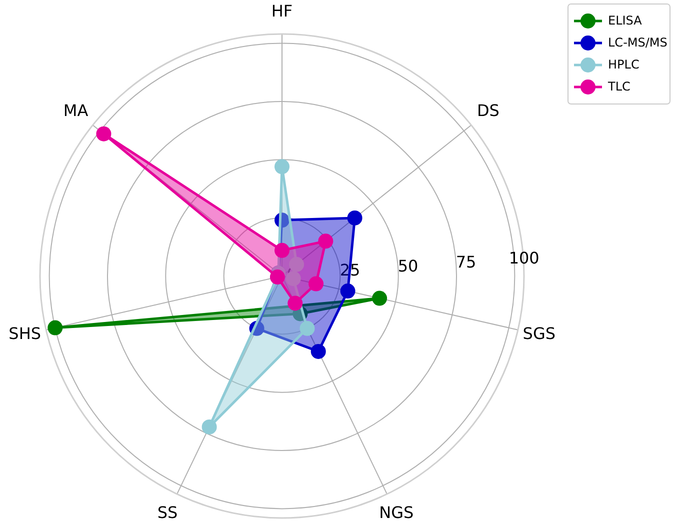  What do you see at coordinates (396, 512) in the screenshot?
I see `spoke-label: NGS` at bounding box center [396, 512].